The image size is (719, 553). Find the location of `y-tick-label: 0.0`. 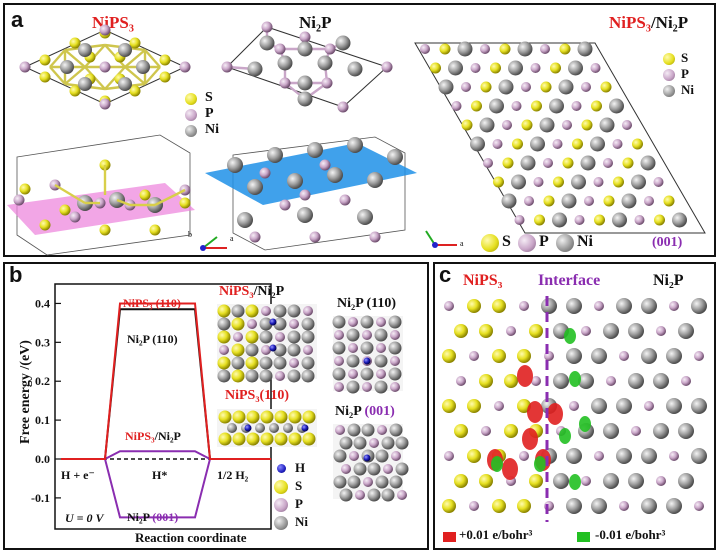

y-tick-label: 0.0 is located at coordinates (42, 459).